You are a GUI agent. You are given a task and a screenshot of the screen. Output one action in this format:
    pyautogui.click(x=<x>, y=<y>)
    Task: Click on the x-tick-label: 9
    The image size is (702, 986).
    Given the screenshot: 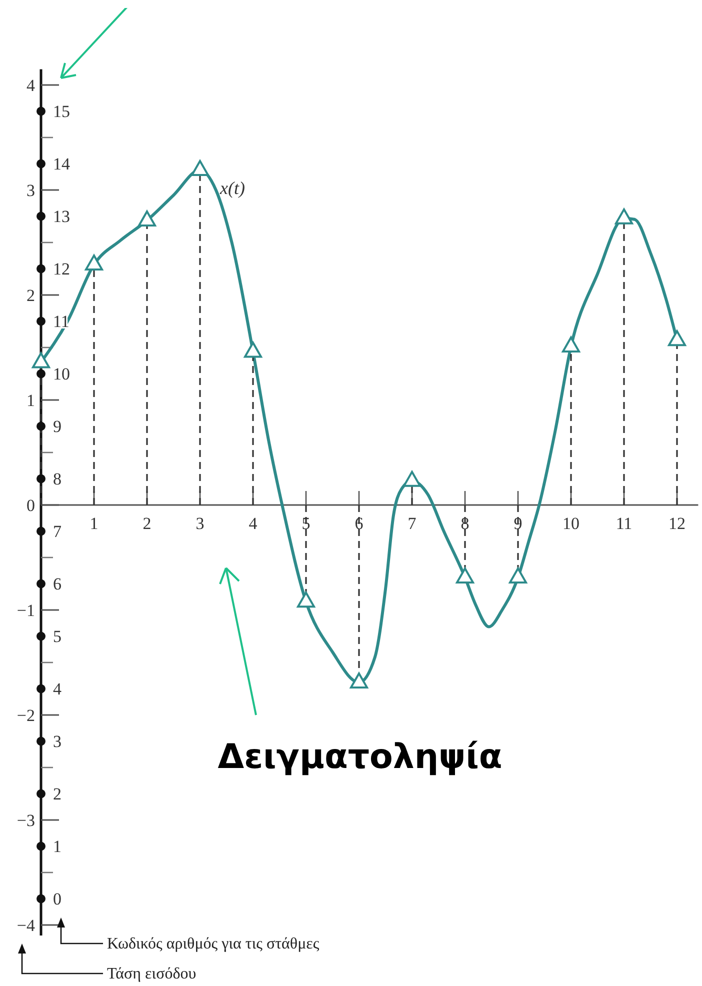 What is the action you would take?
    pyautogui.click(x=518, y=523)
    